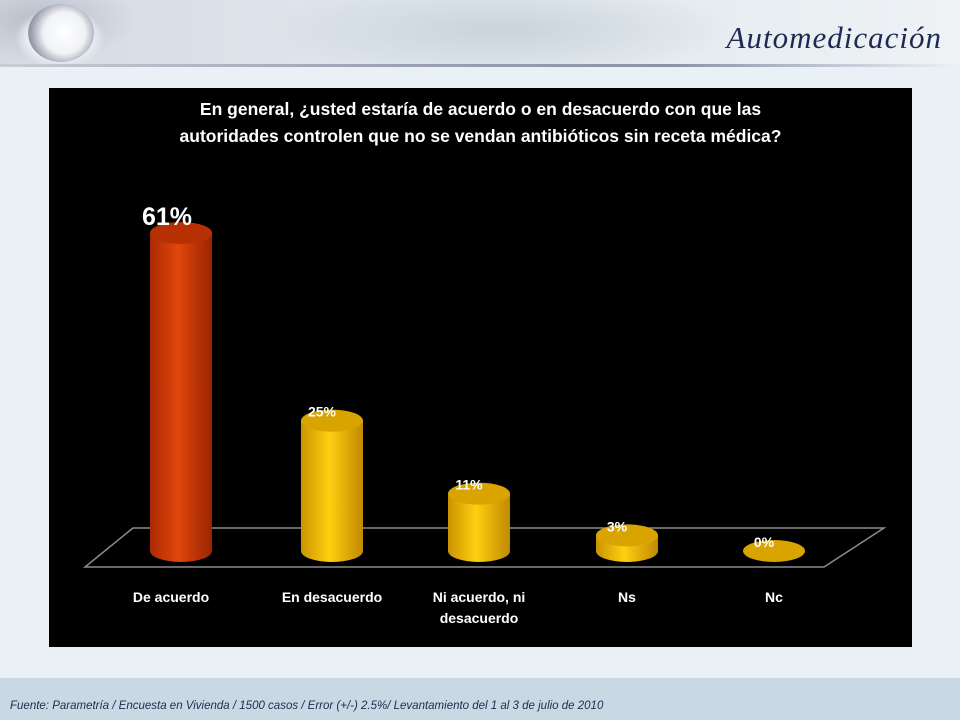  Describe the element at coordinates (834, 37) in the screenshot. I see `page-title: Automedicación` at that location.